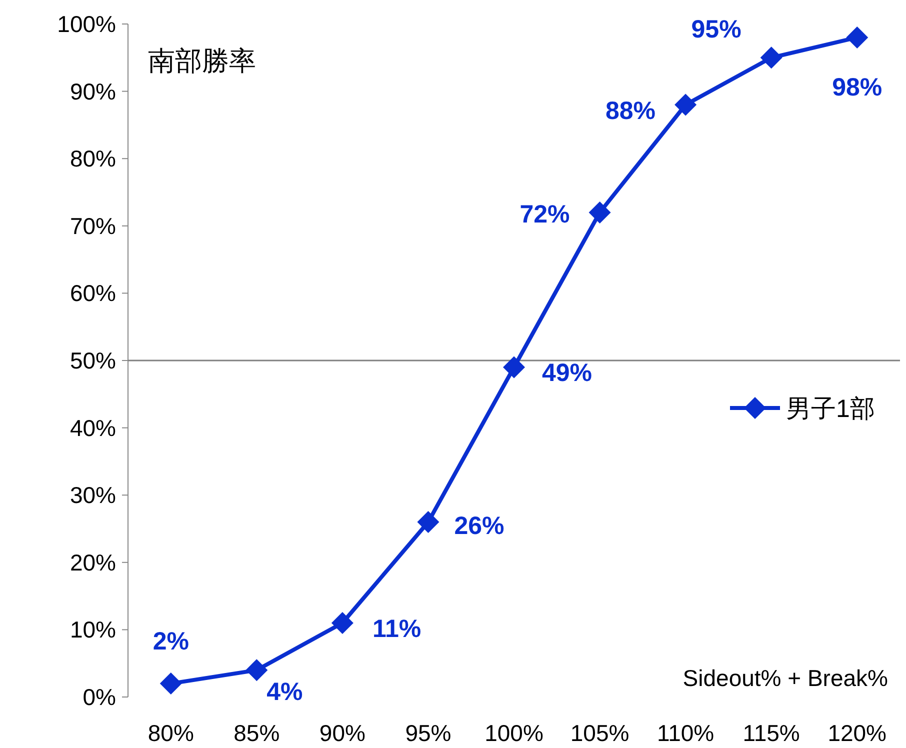 Image resolution: width=906 pixels, height=748 pixels. What do you see at coordinates (202, 61) in the screenshot?
I see `text: 南部勝率` at bounding box center [202, 61].